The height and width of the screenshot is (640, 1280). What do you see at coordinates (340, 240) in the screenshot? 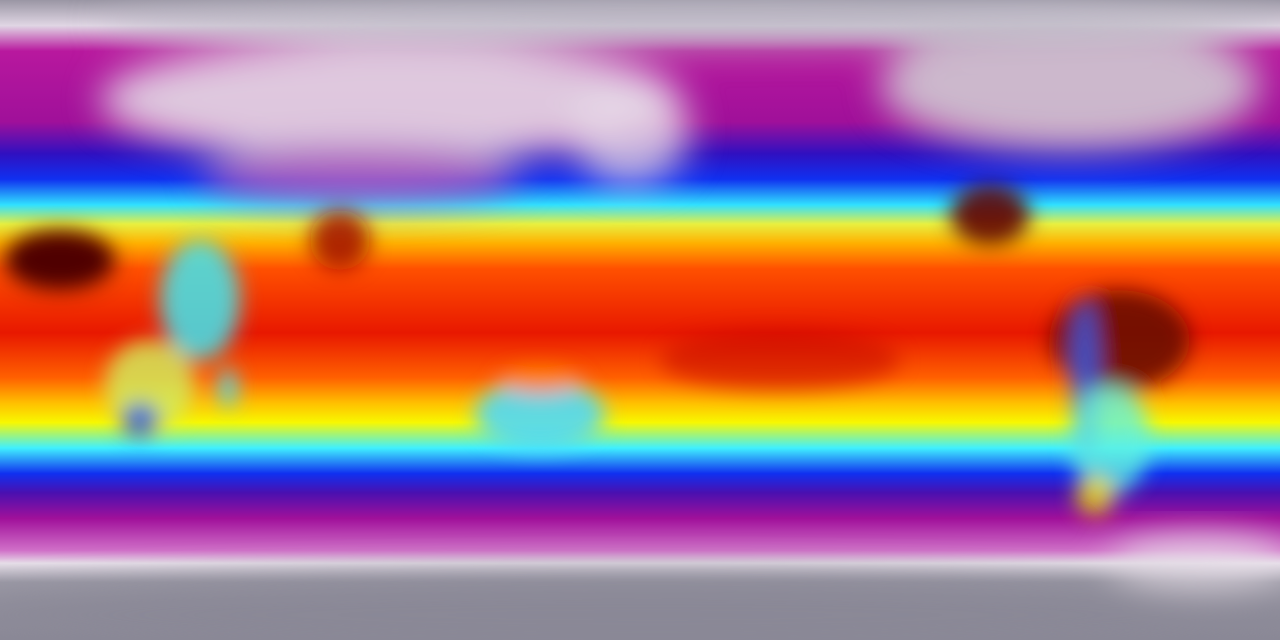
I see `india` at bounding box center [340, 240].